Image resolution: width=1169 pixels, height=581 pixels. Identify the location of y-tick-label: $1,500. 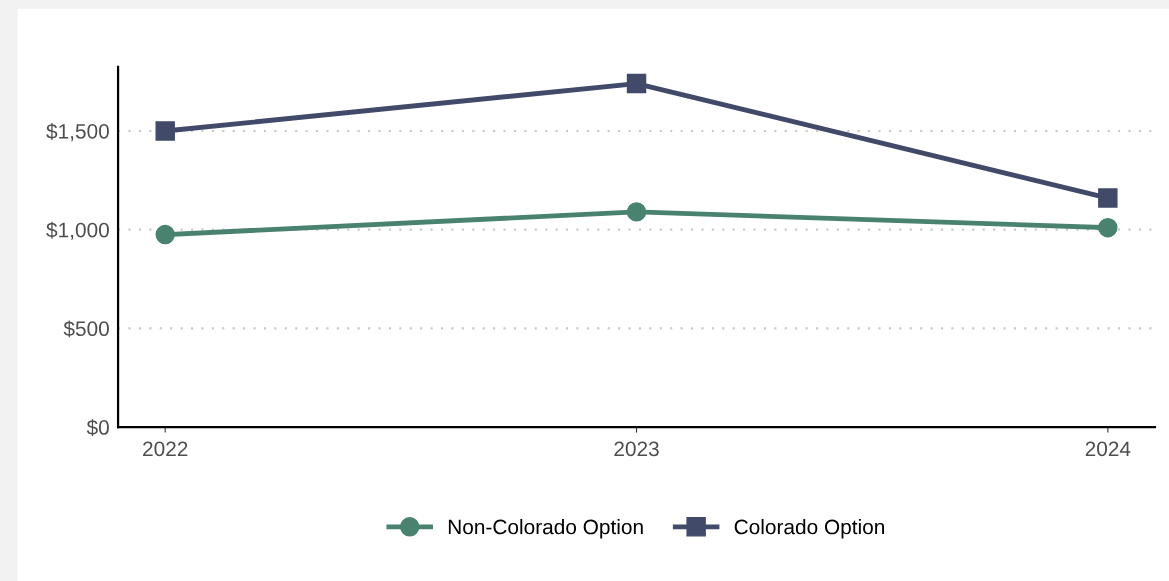
(77, 132).